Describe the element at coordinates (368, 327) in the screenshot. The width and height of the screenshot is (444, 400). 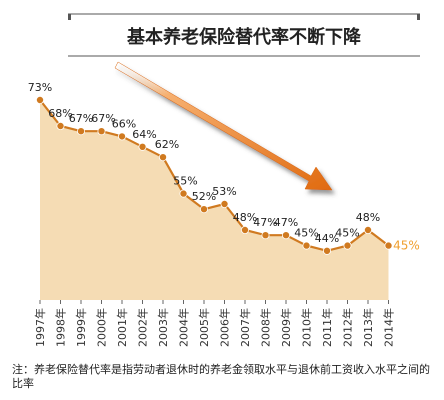
I see `x-tick-label: 2013年` at that location.